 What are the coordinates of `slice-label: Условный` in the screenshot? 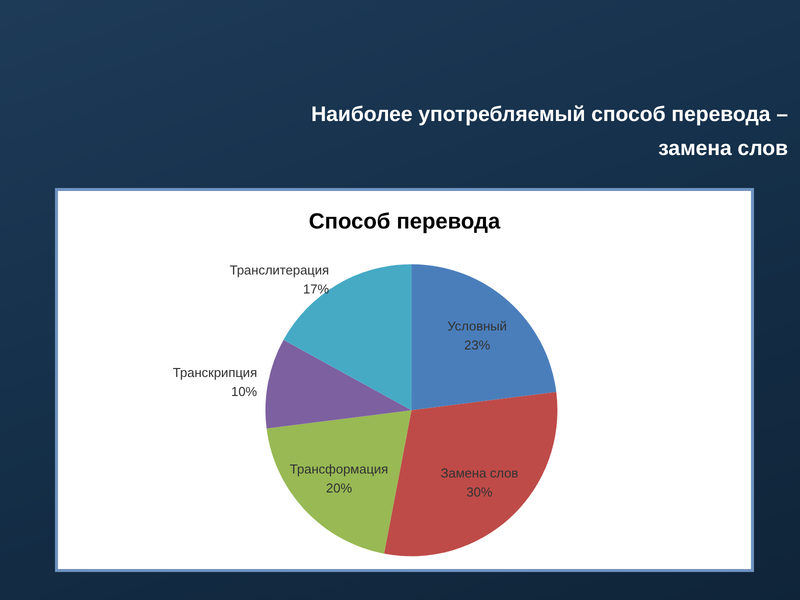 It's located at (477, 326).